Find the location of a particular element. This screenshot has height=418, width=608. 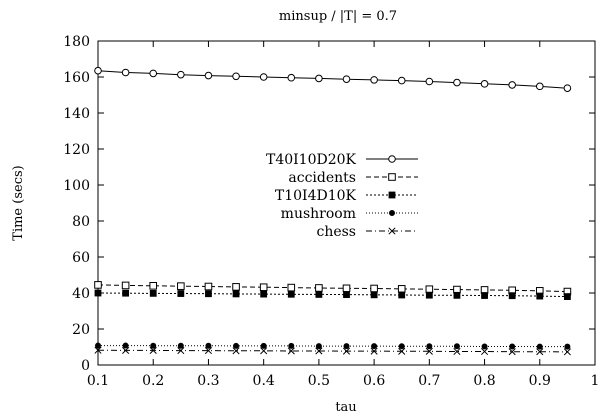

x-tick-label: 0.3 is located at coordinates (208, 381).